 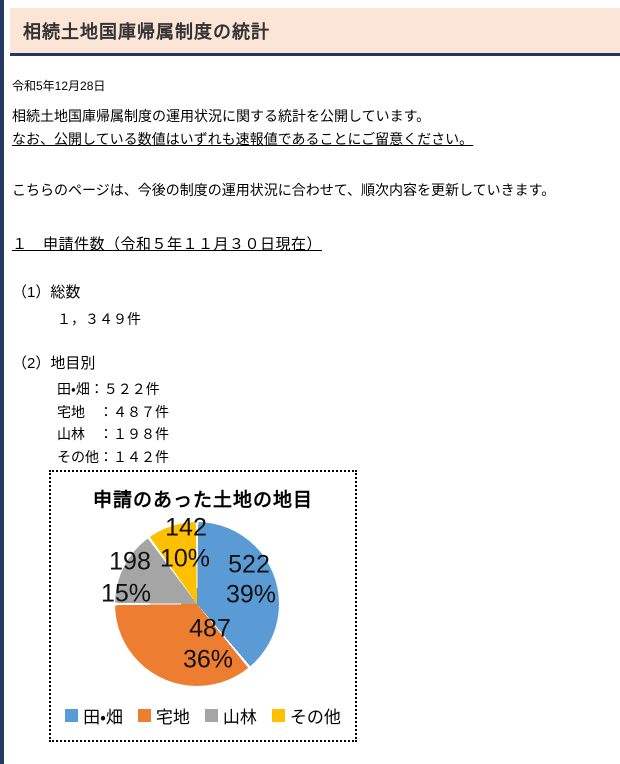 I want to click on category-item-residential: 宅地 ：４８７件, so click(x=113, y=411).